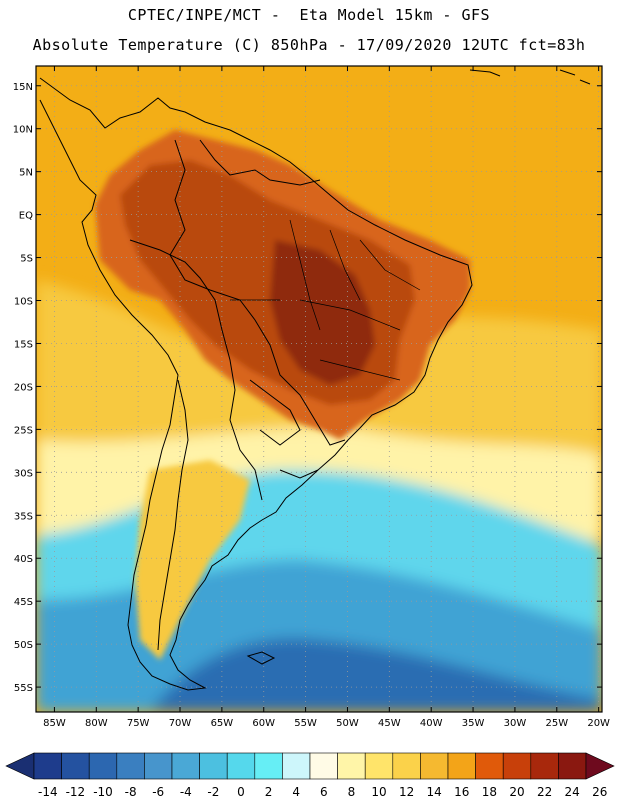  What do you see at coordinates (26, 173) in the screenshot?
I see `lat-label: 5N` at bounding box center [26, 173].